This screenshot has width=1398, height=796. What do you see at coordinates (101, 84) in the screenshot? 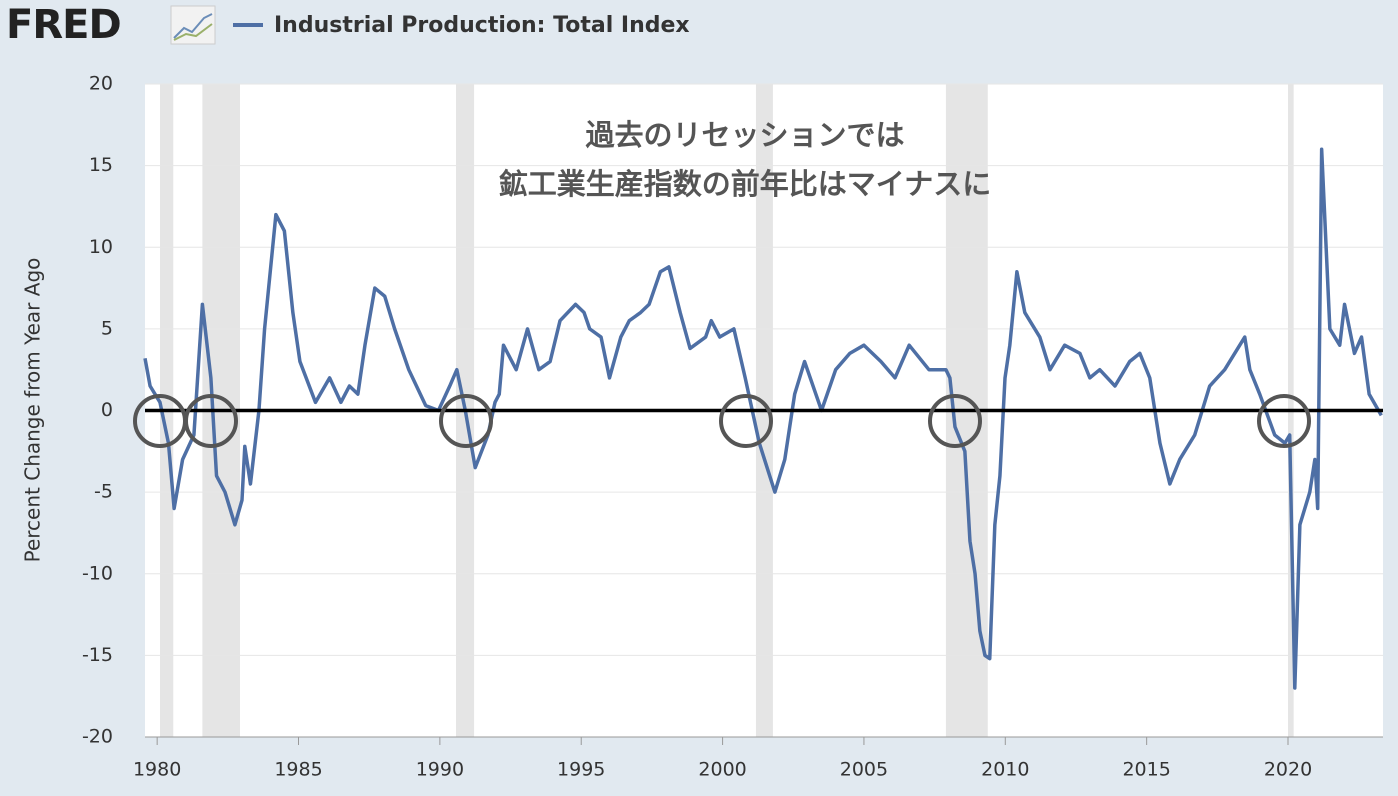
I see `y-tick-label: 20` at bounding box center [101, 84].